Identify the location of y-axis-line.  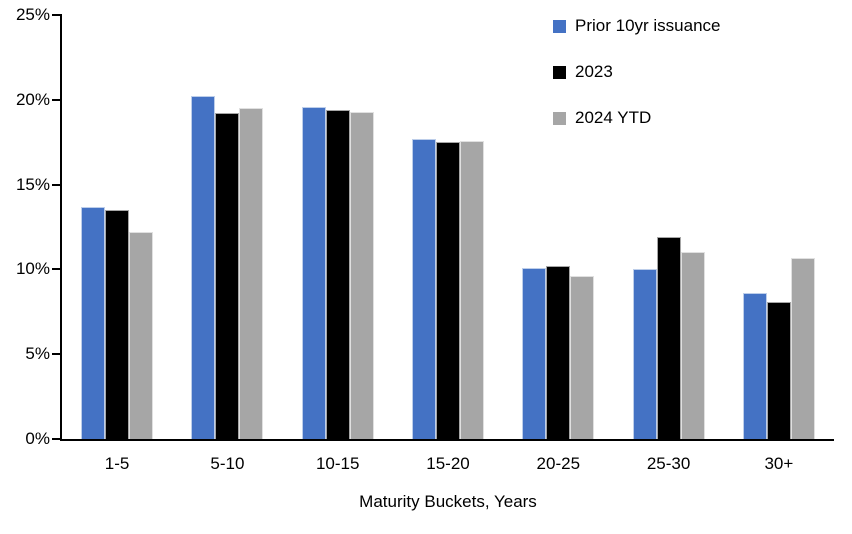
(61, 227).